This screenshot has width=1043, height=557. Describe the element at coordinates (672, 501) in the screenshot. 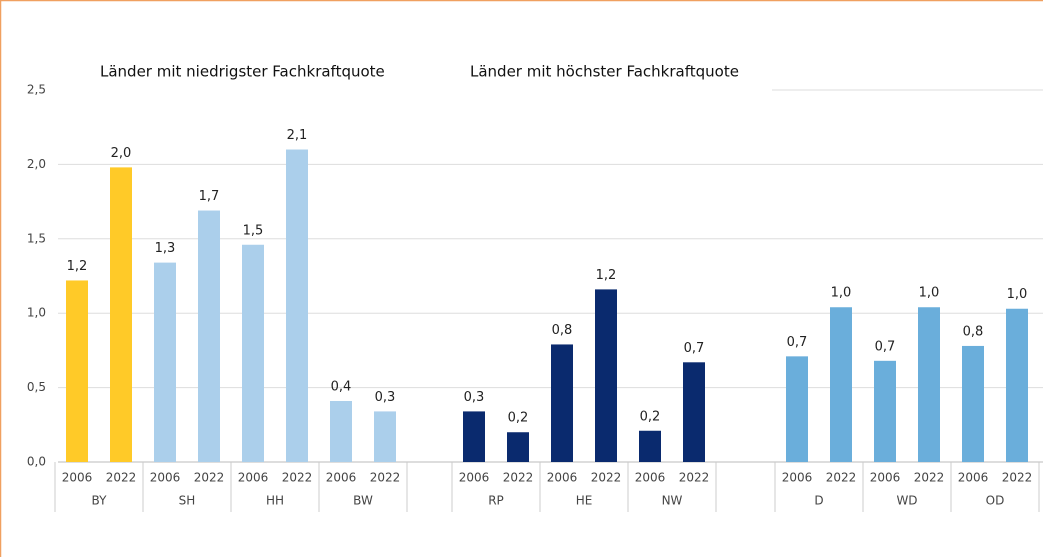

I see `group-label: NW` at that location.